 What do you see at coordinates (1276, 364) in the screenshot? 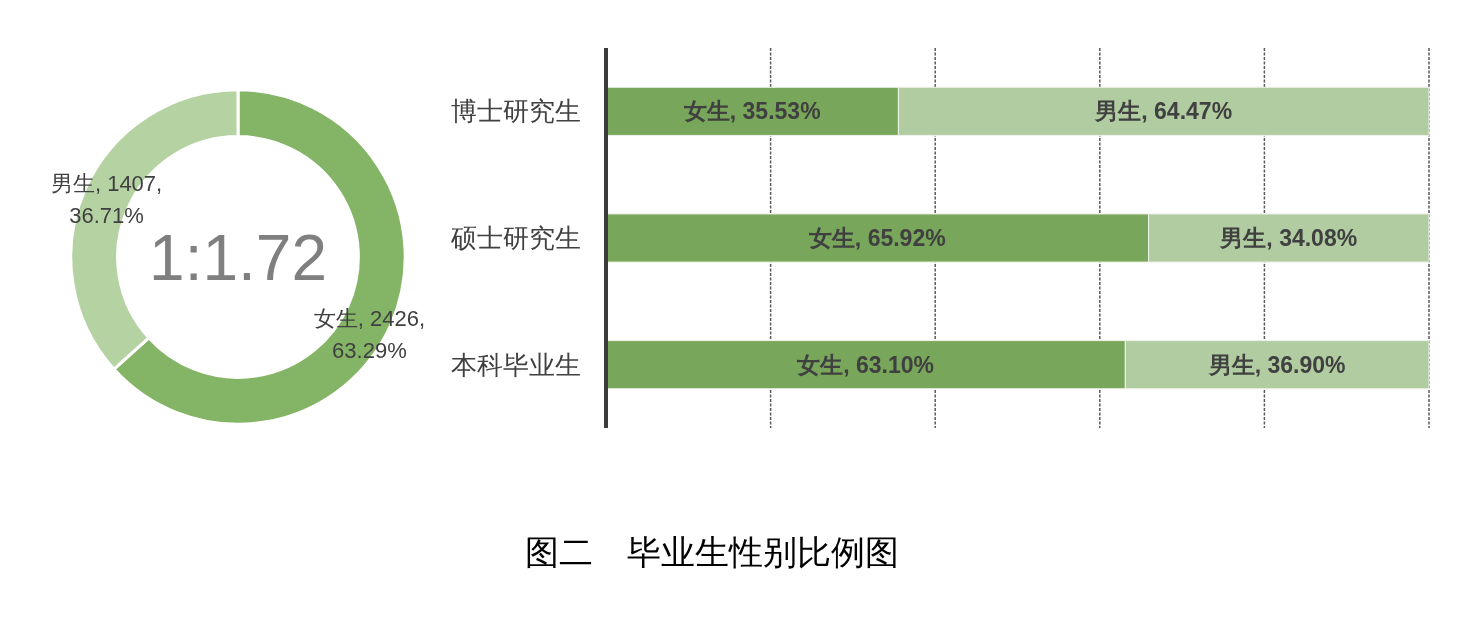
I see `data-label: 男生, 36.90%` at bounding box center [1276, 364].